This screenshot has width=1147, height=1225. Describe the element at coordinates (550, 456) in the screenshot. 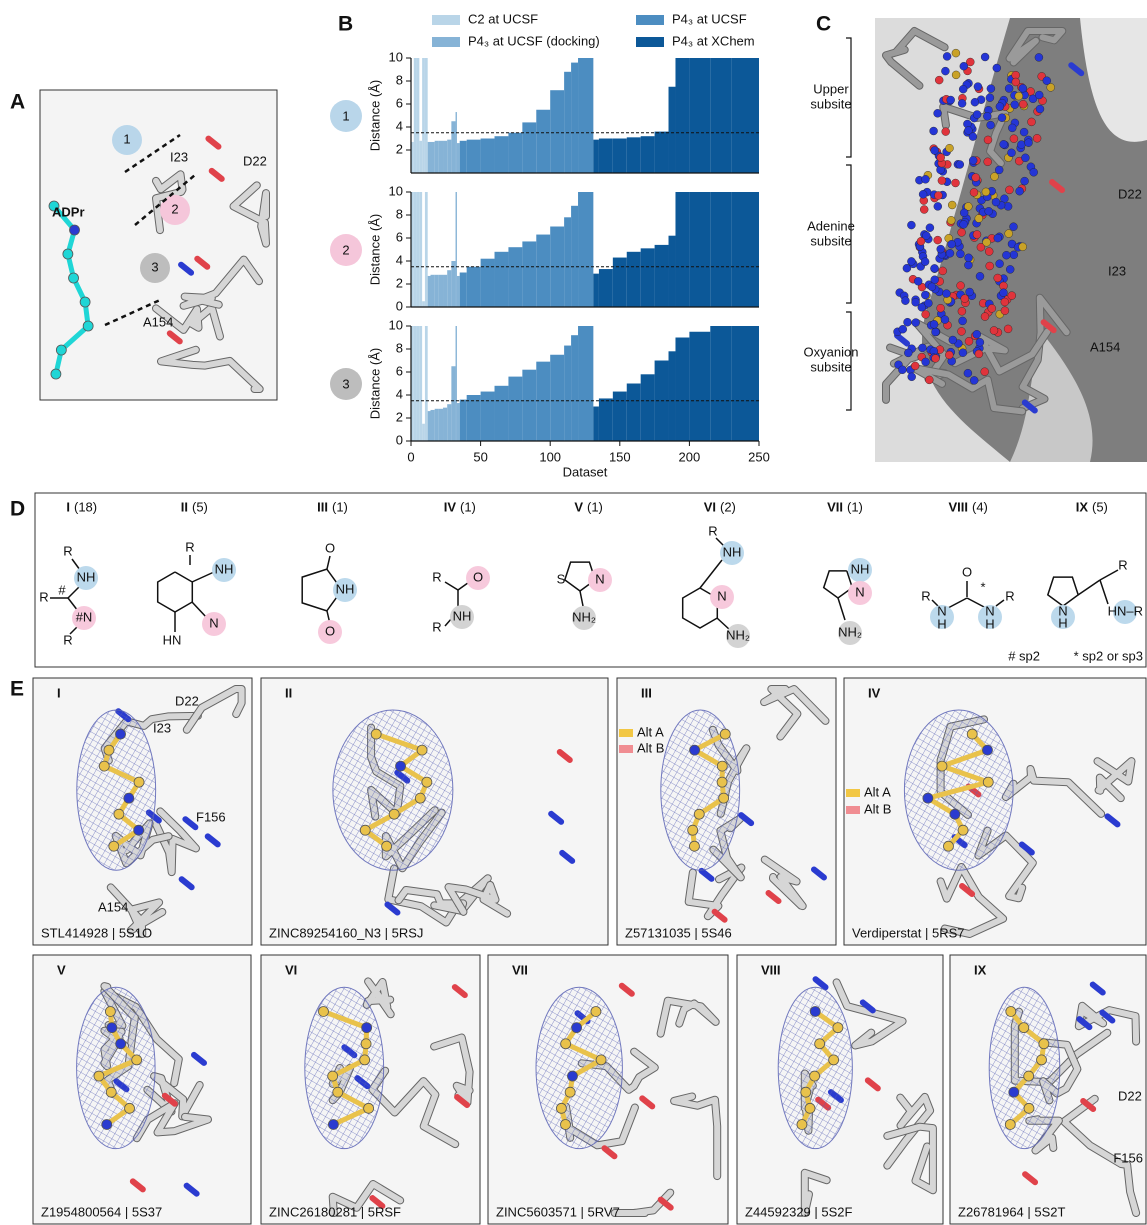

I see `x-tick-label: 100` at that location.